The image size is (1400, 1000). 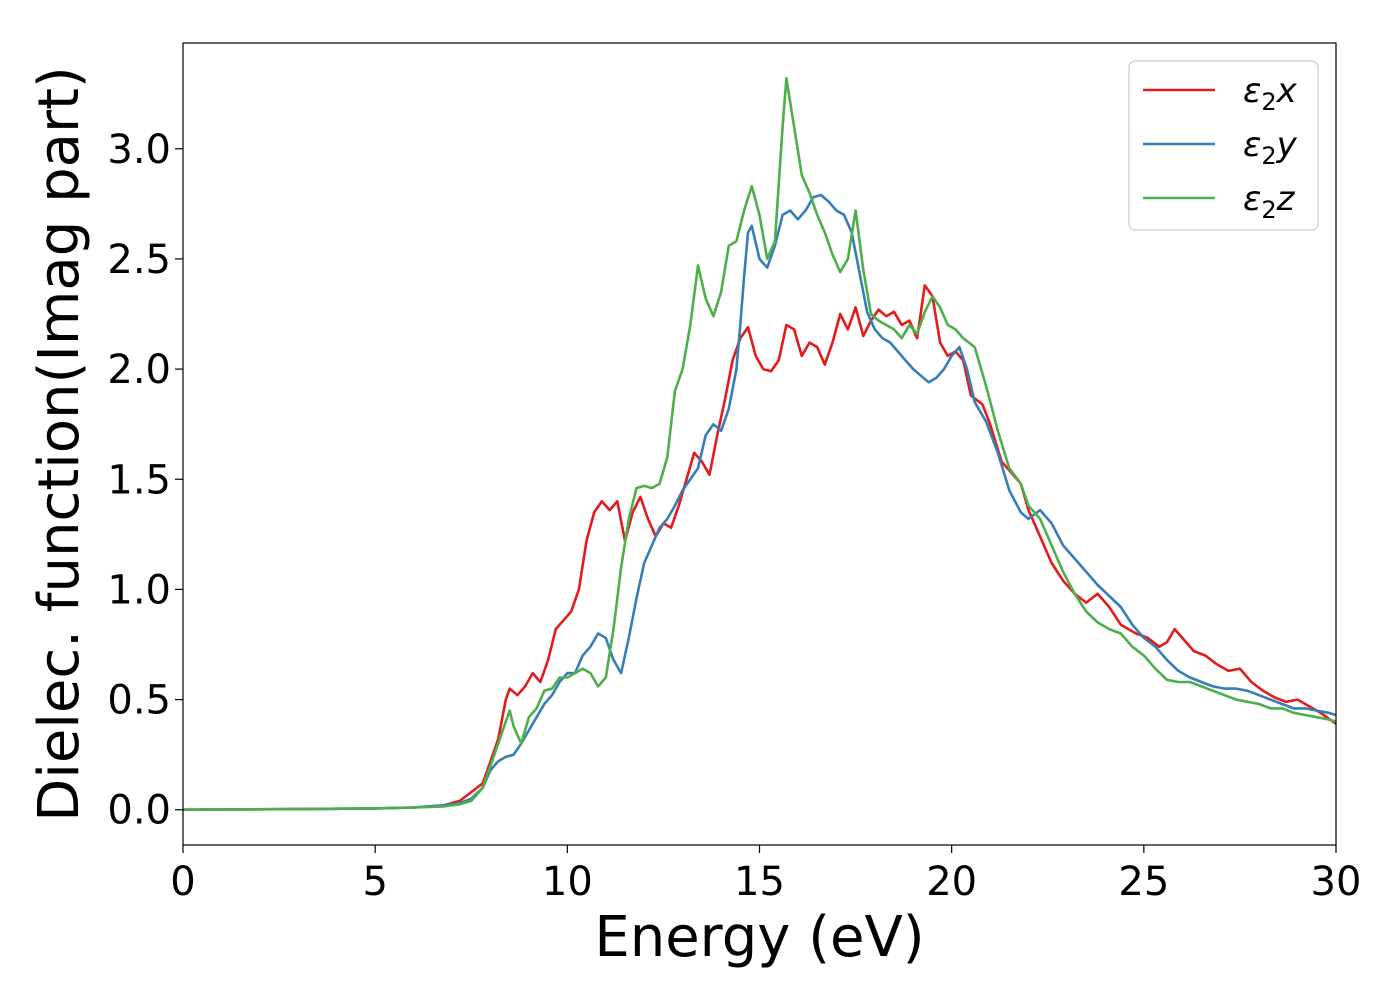 I want to click on legend-label: ε2y, so click(x=1270, y=147).